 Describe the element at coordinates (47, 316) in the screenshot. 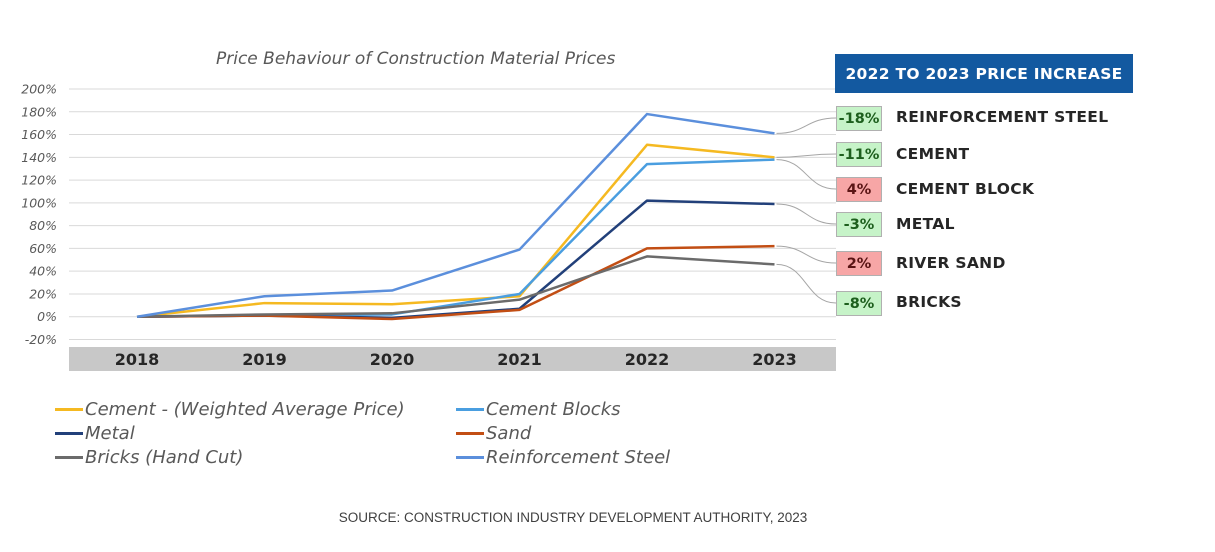

I see `y-tick-label: 0%` at that location.